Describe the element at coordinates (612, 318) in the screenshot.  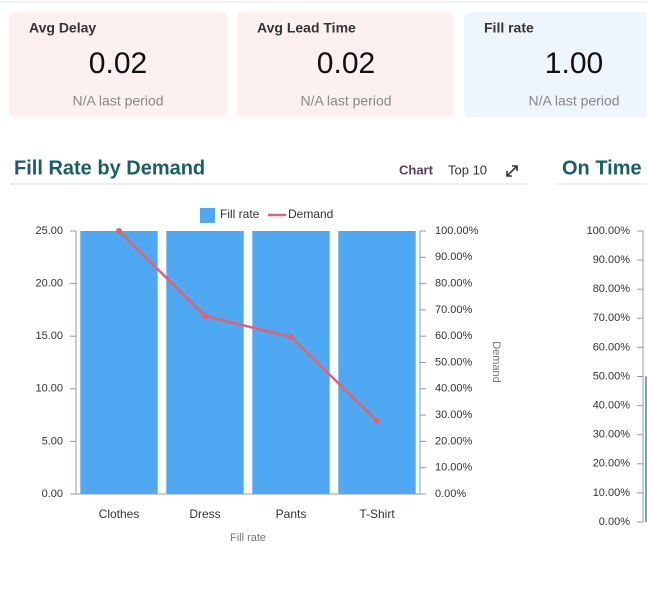
I see `y-tick-label: 70.00%` at that location.